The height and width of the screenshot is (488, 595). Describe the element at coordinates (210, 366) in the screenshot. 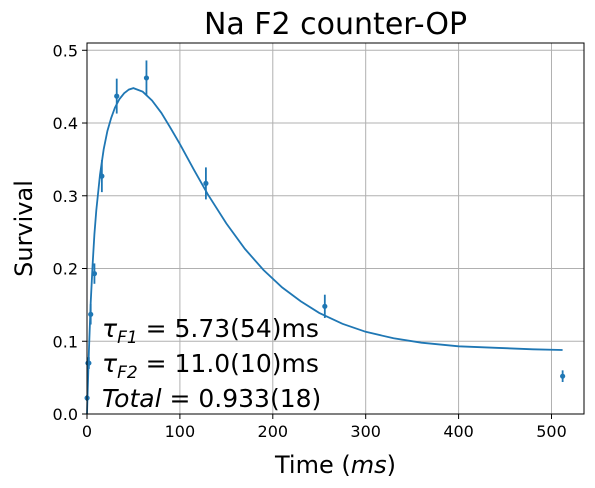

I see `fit-annotation: τF2 = 11.0(10)ms` at that location.